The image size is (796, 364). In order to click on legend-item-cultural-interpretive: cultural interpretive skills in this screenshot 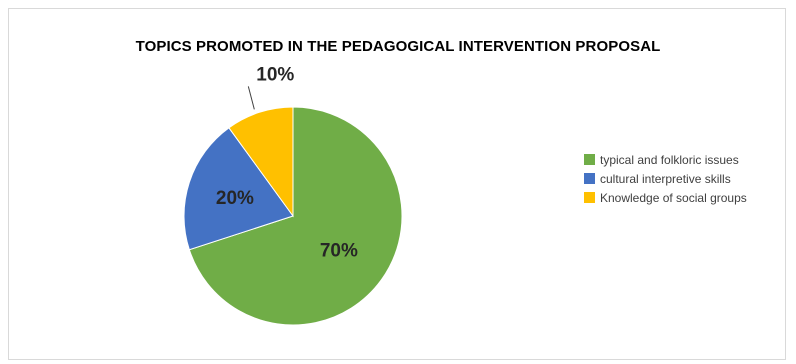, I will do `click(665, 178)`.